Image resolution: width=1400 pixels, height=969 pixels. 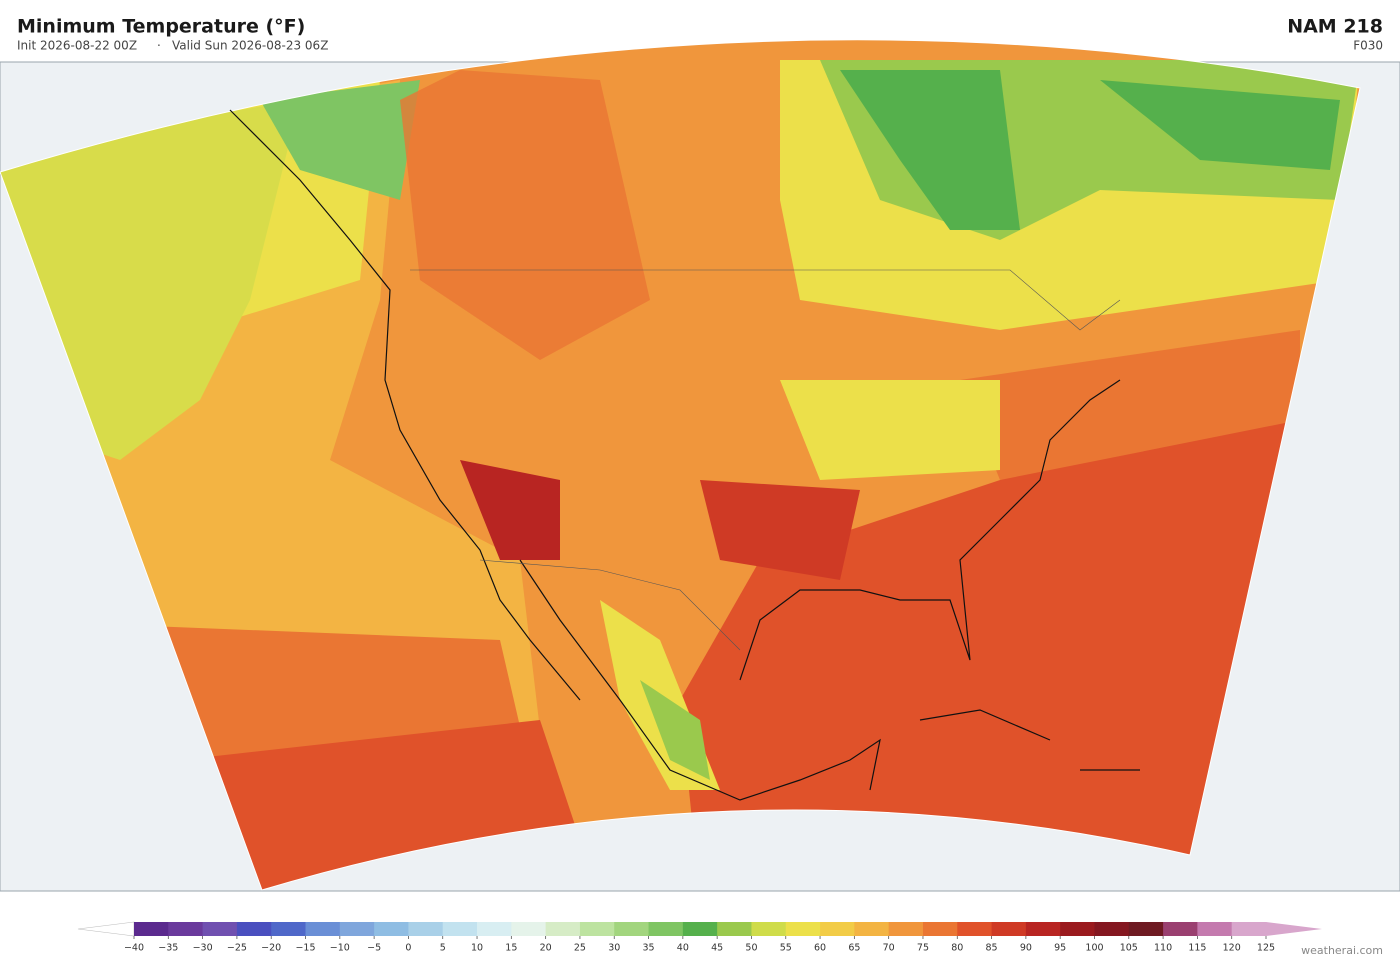 What do you see at coordinates (1232, 948) in the screenshot?
I see `colorbar-label: 120` at bounding box center [1232, 948].